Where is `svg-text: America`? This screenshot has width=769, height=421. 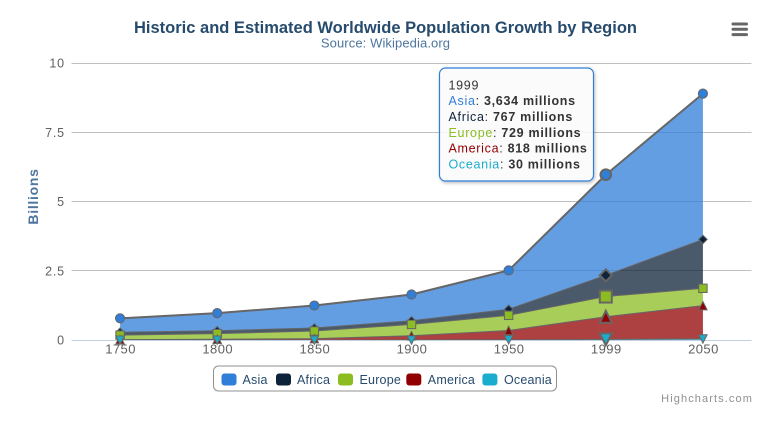
svg-text: America is located at coordinates (451, 380).